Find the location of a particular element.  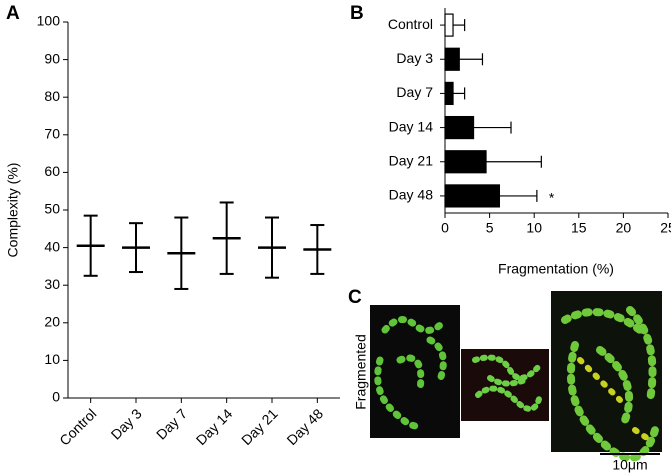

x-tick-label: 15 is located at coordinates (579, 228).